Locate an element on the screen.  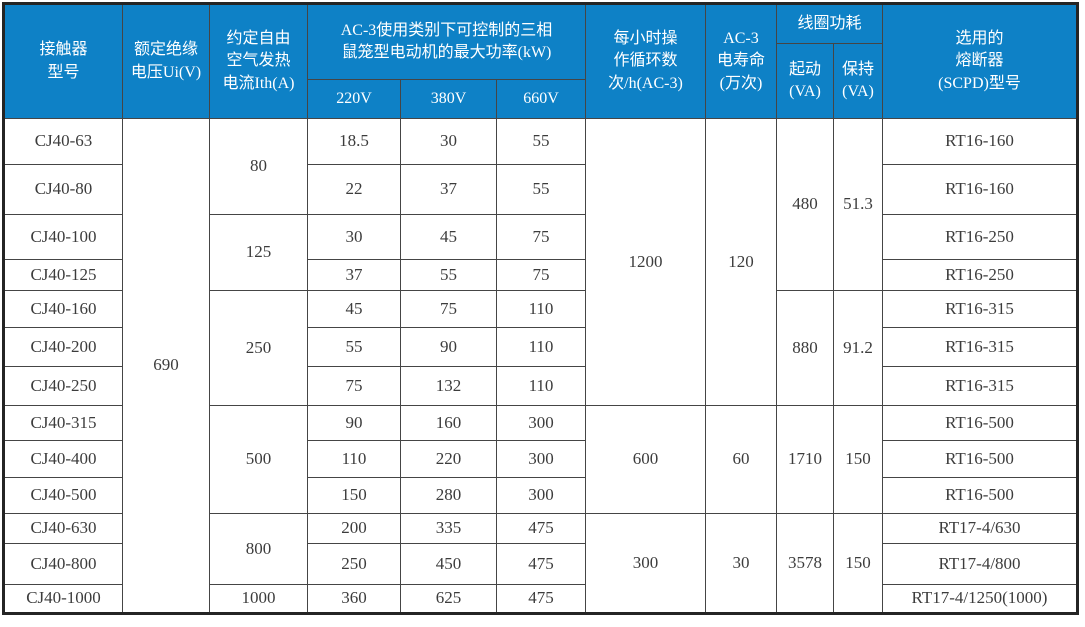
rated-voltage-cell: 690 is located at coordinates (166, 365).